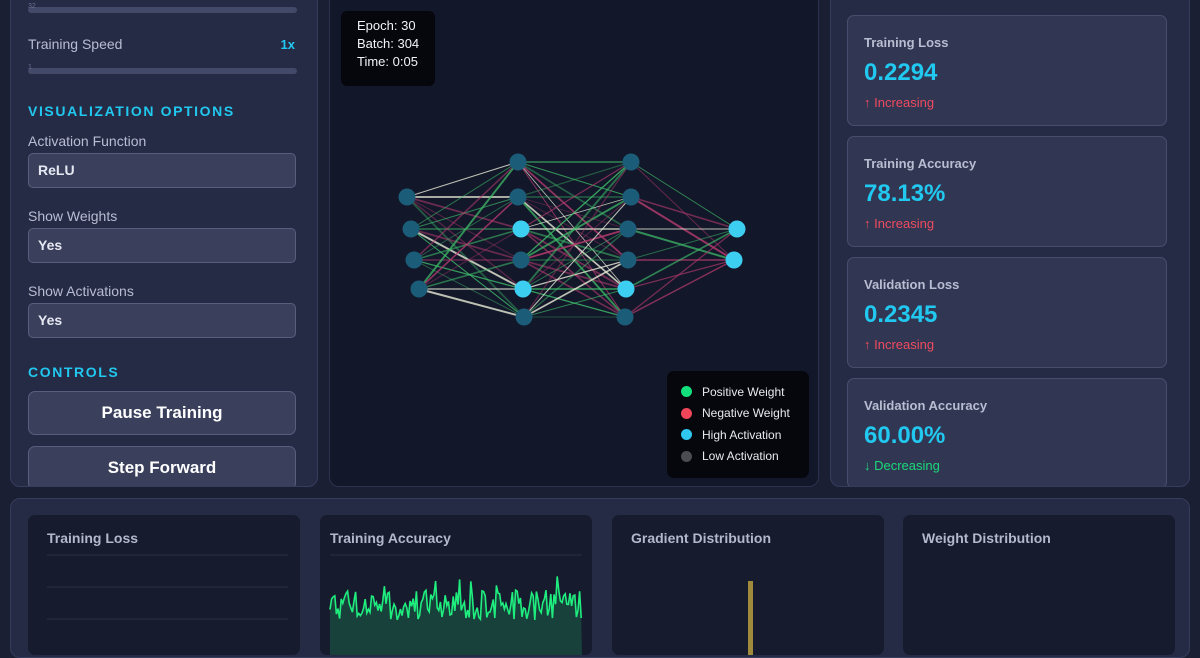 The width and height of the screenshot is (1200, 658). What do you see at coordinates (905, 193) in the screenshot?
I see `metric-value: 78.13%` at bounding box center [905, 193].